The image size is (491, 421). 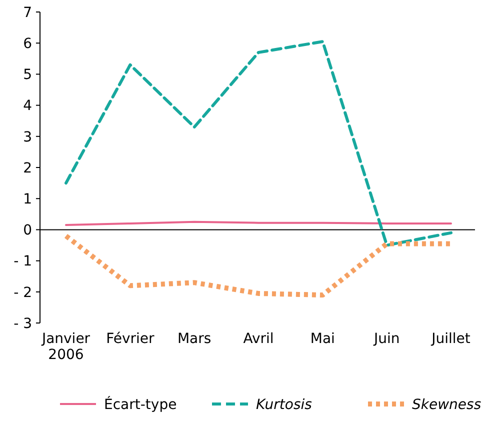 What do you see at coordinates (27, 44) in the screenshot?
I see `y-tick-label: 6` at bounding box center [27, 44].